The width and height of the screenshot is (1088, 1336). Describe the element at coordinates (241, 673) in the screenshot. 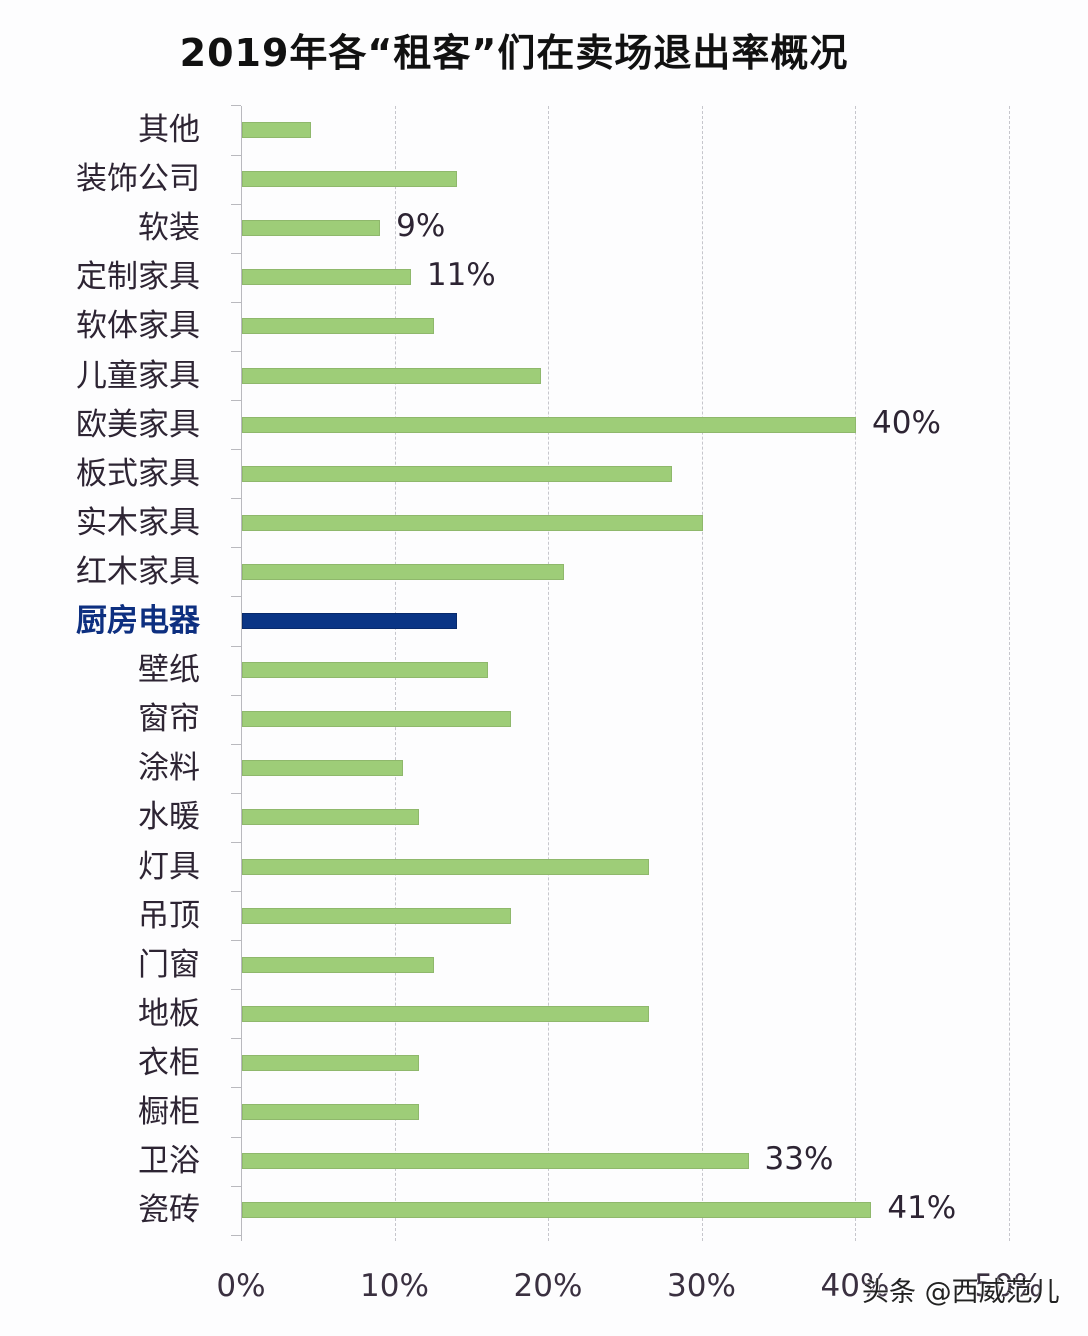

I see `y-axis-line` at that location.